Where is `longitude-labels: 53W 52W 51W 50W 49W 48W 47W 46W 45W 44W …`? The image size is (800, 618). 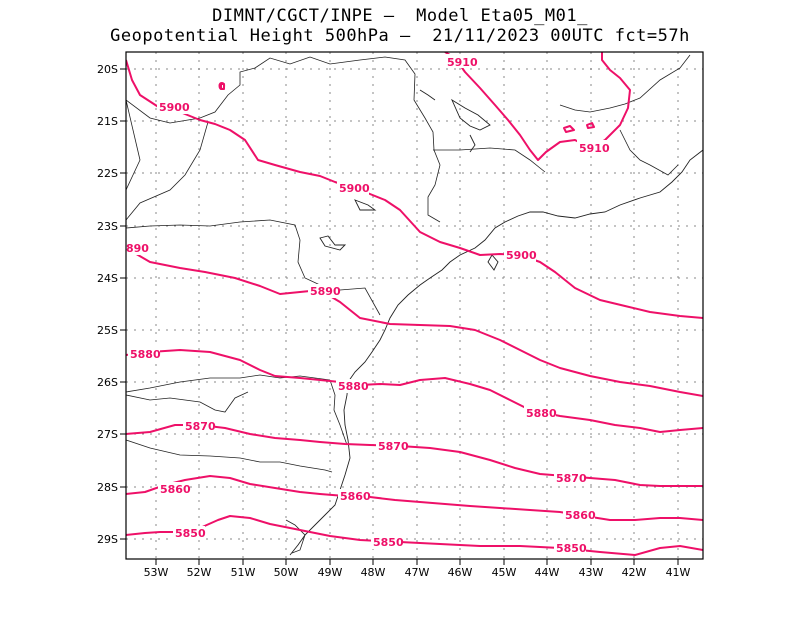 longitude-labels: 53W 52W 51W 50W 49W 48W 47W 46W 45W 44W … is located at coordinates (417, 572).